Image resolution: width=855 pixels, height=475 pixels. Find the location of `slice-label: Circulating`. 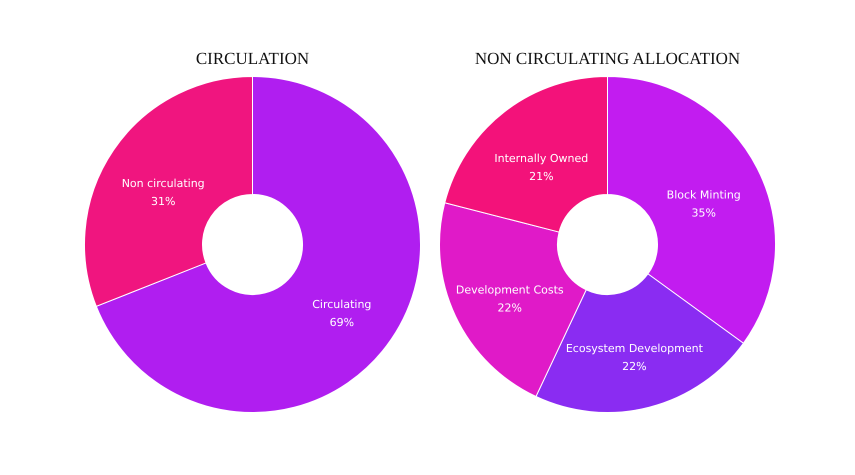

slice-label: Circulating is located at coordinates (342, 305).